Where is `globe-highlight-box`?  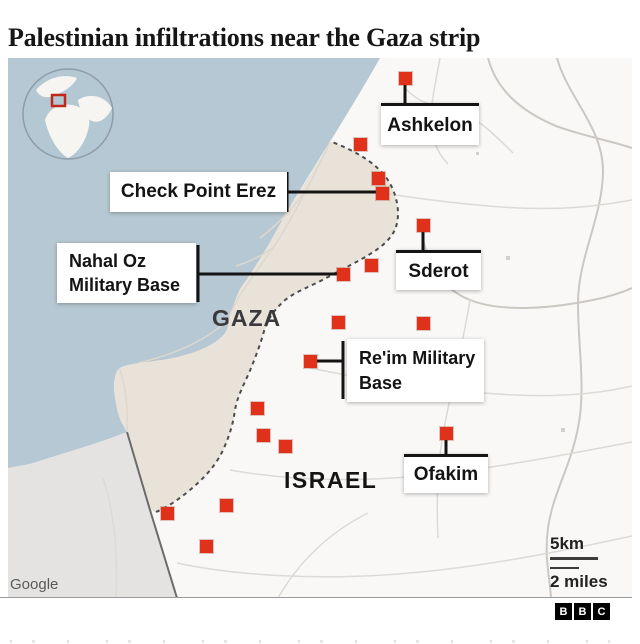 globe-highlight-box is located at coordinates (58, 100).